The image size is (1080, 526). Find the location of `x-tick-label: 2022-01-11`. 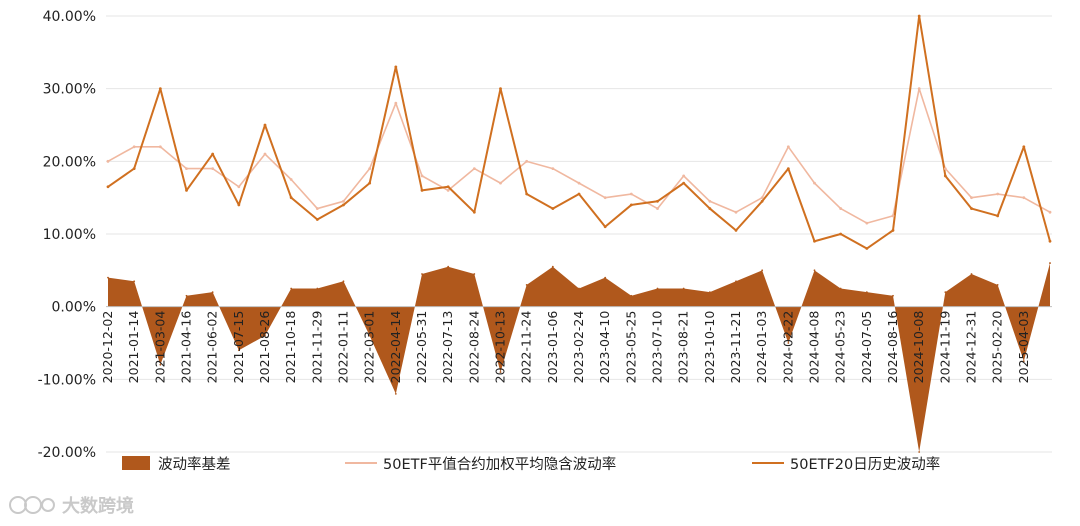

x-tick-label: 2022-01-11 is located at coordinates (343, 347).